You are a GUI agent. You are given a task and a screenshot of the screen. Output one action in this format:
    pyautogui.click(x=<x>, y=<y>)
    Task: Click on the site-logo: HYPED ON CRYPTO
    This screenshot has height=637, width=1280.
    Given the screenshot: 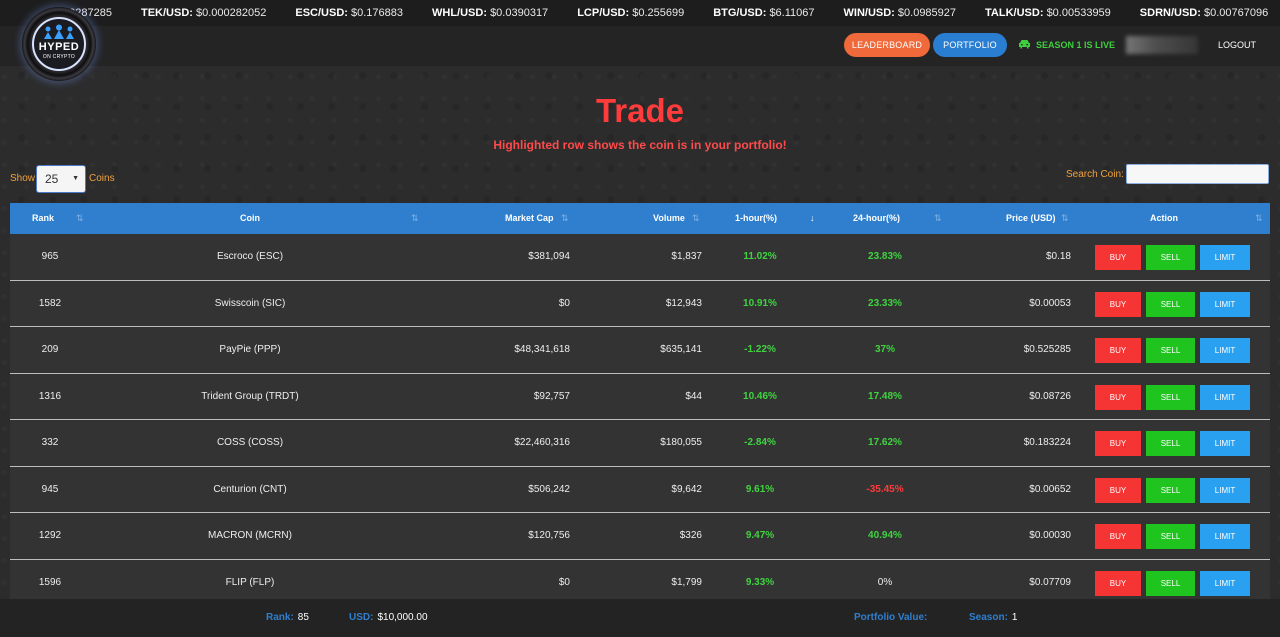 What is the action you would take?
    pyautogui.click(x=59, y=44)
    